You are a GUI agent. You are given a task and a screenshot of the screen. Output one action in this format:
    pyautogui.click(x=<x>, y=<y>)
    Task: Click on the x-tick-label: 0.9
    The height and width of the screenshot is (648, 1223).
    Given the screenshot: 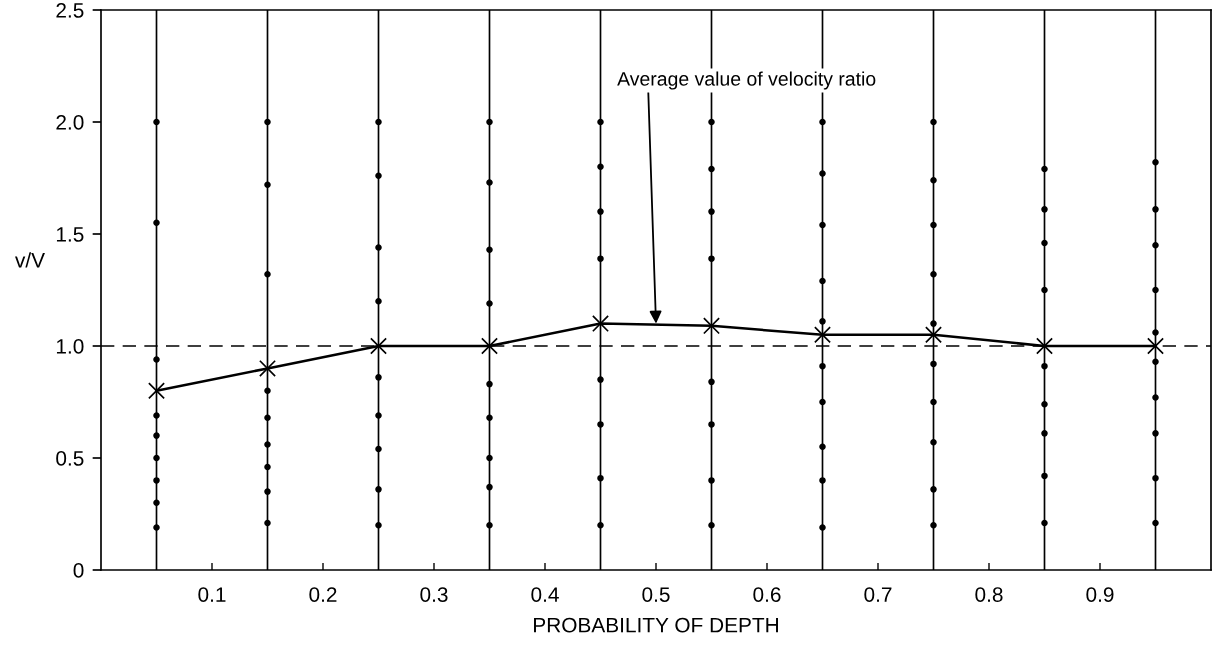 What is the action you would take?
    pyautogui.click(x=1100, y=594)
    